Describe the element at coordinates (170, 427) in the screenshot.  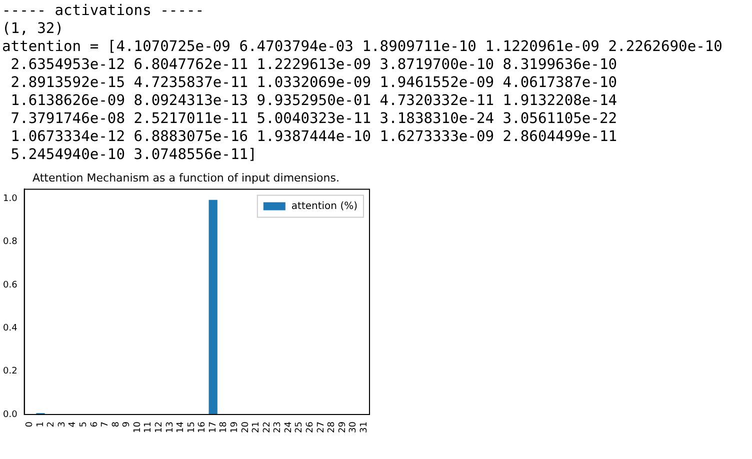
I see `x-tick-label: 13` at that location.